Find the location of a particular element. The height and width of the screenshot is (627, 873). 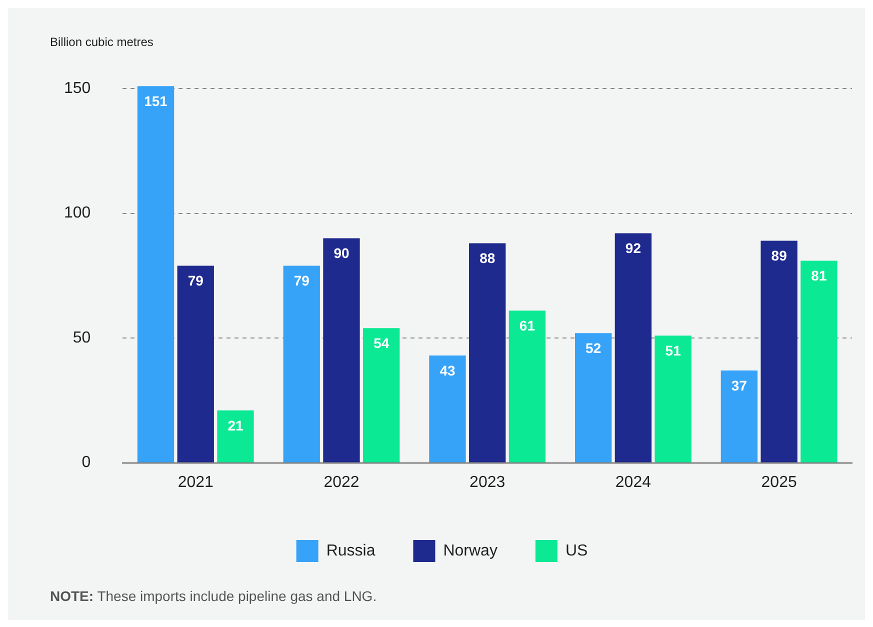

y-tick-label: 50 is located at coordinates (81, 337).